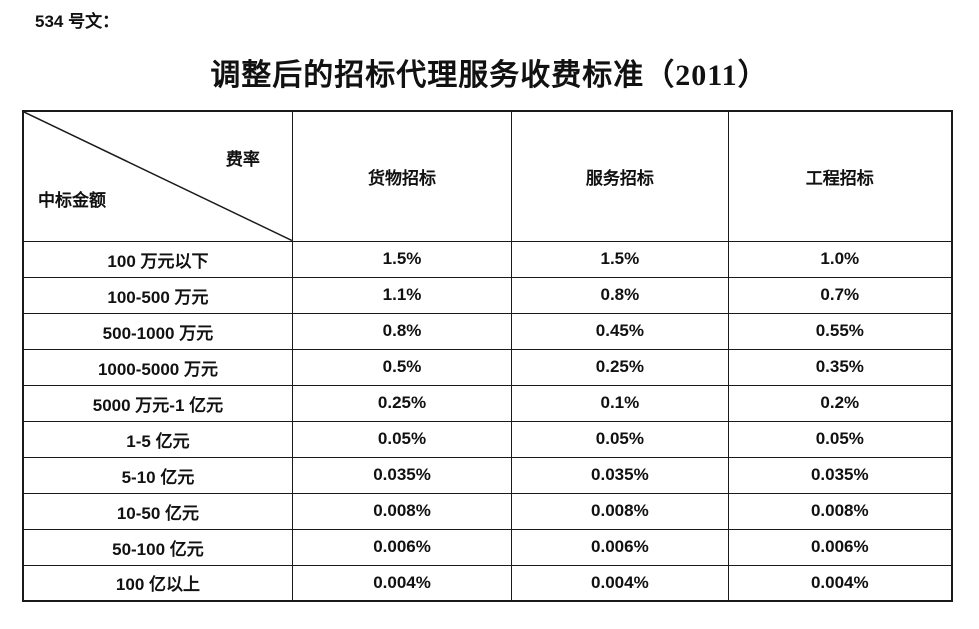 The width and height of the screenshot is (979, 629). Describe the element at coordinates (242, 159) in the screenshot. I see `corner-label-rate: 费率` at that location.